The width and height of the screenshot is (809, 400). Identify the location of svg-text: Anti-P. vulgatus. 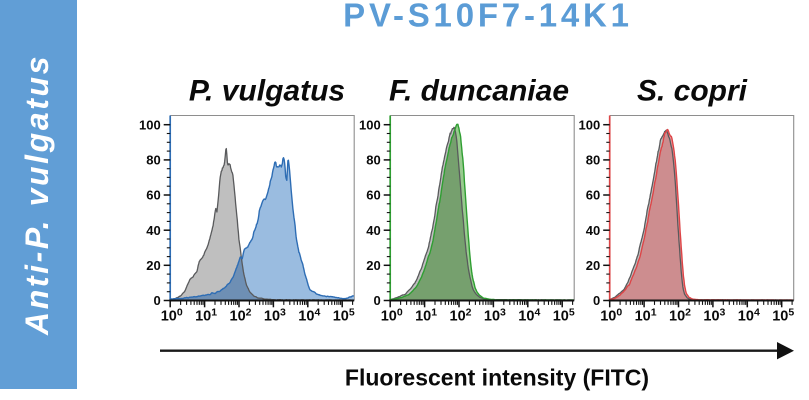
(37, 195).